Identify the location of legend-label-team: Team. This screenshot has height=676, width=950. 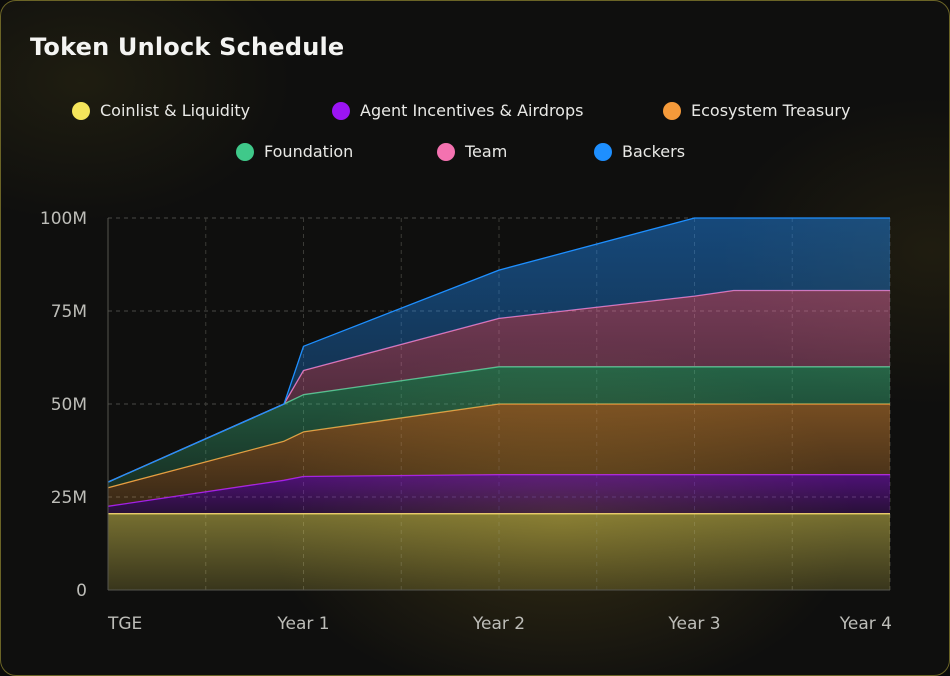
(486, 151).